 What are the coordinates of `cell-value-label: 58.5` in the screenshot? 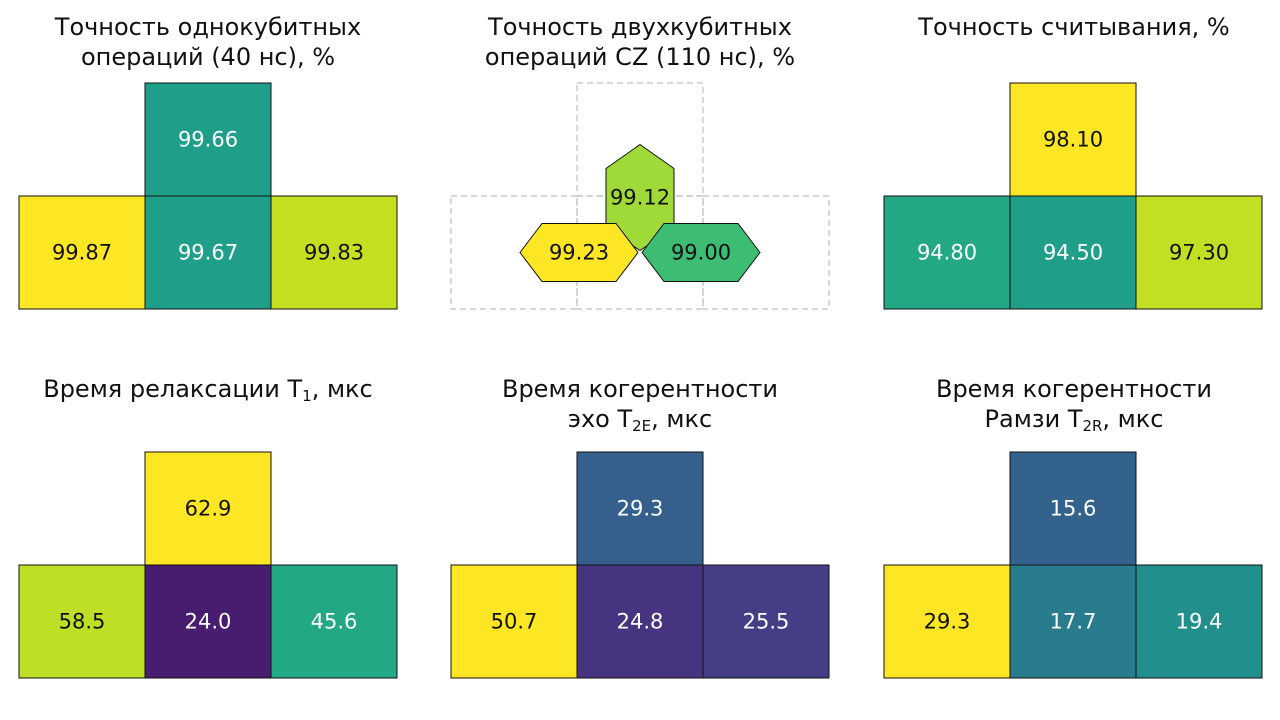 It's located at (82, 622).